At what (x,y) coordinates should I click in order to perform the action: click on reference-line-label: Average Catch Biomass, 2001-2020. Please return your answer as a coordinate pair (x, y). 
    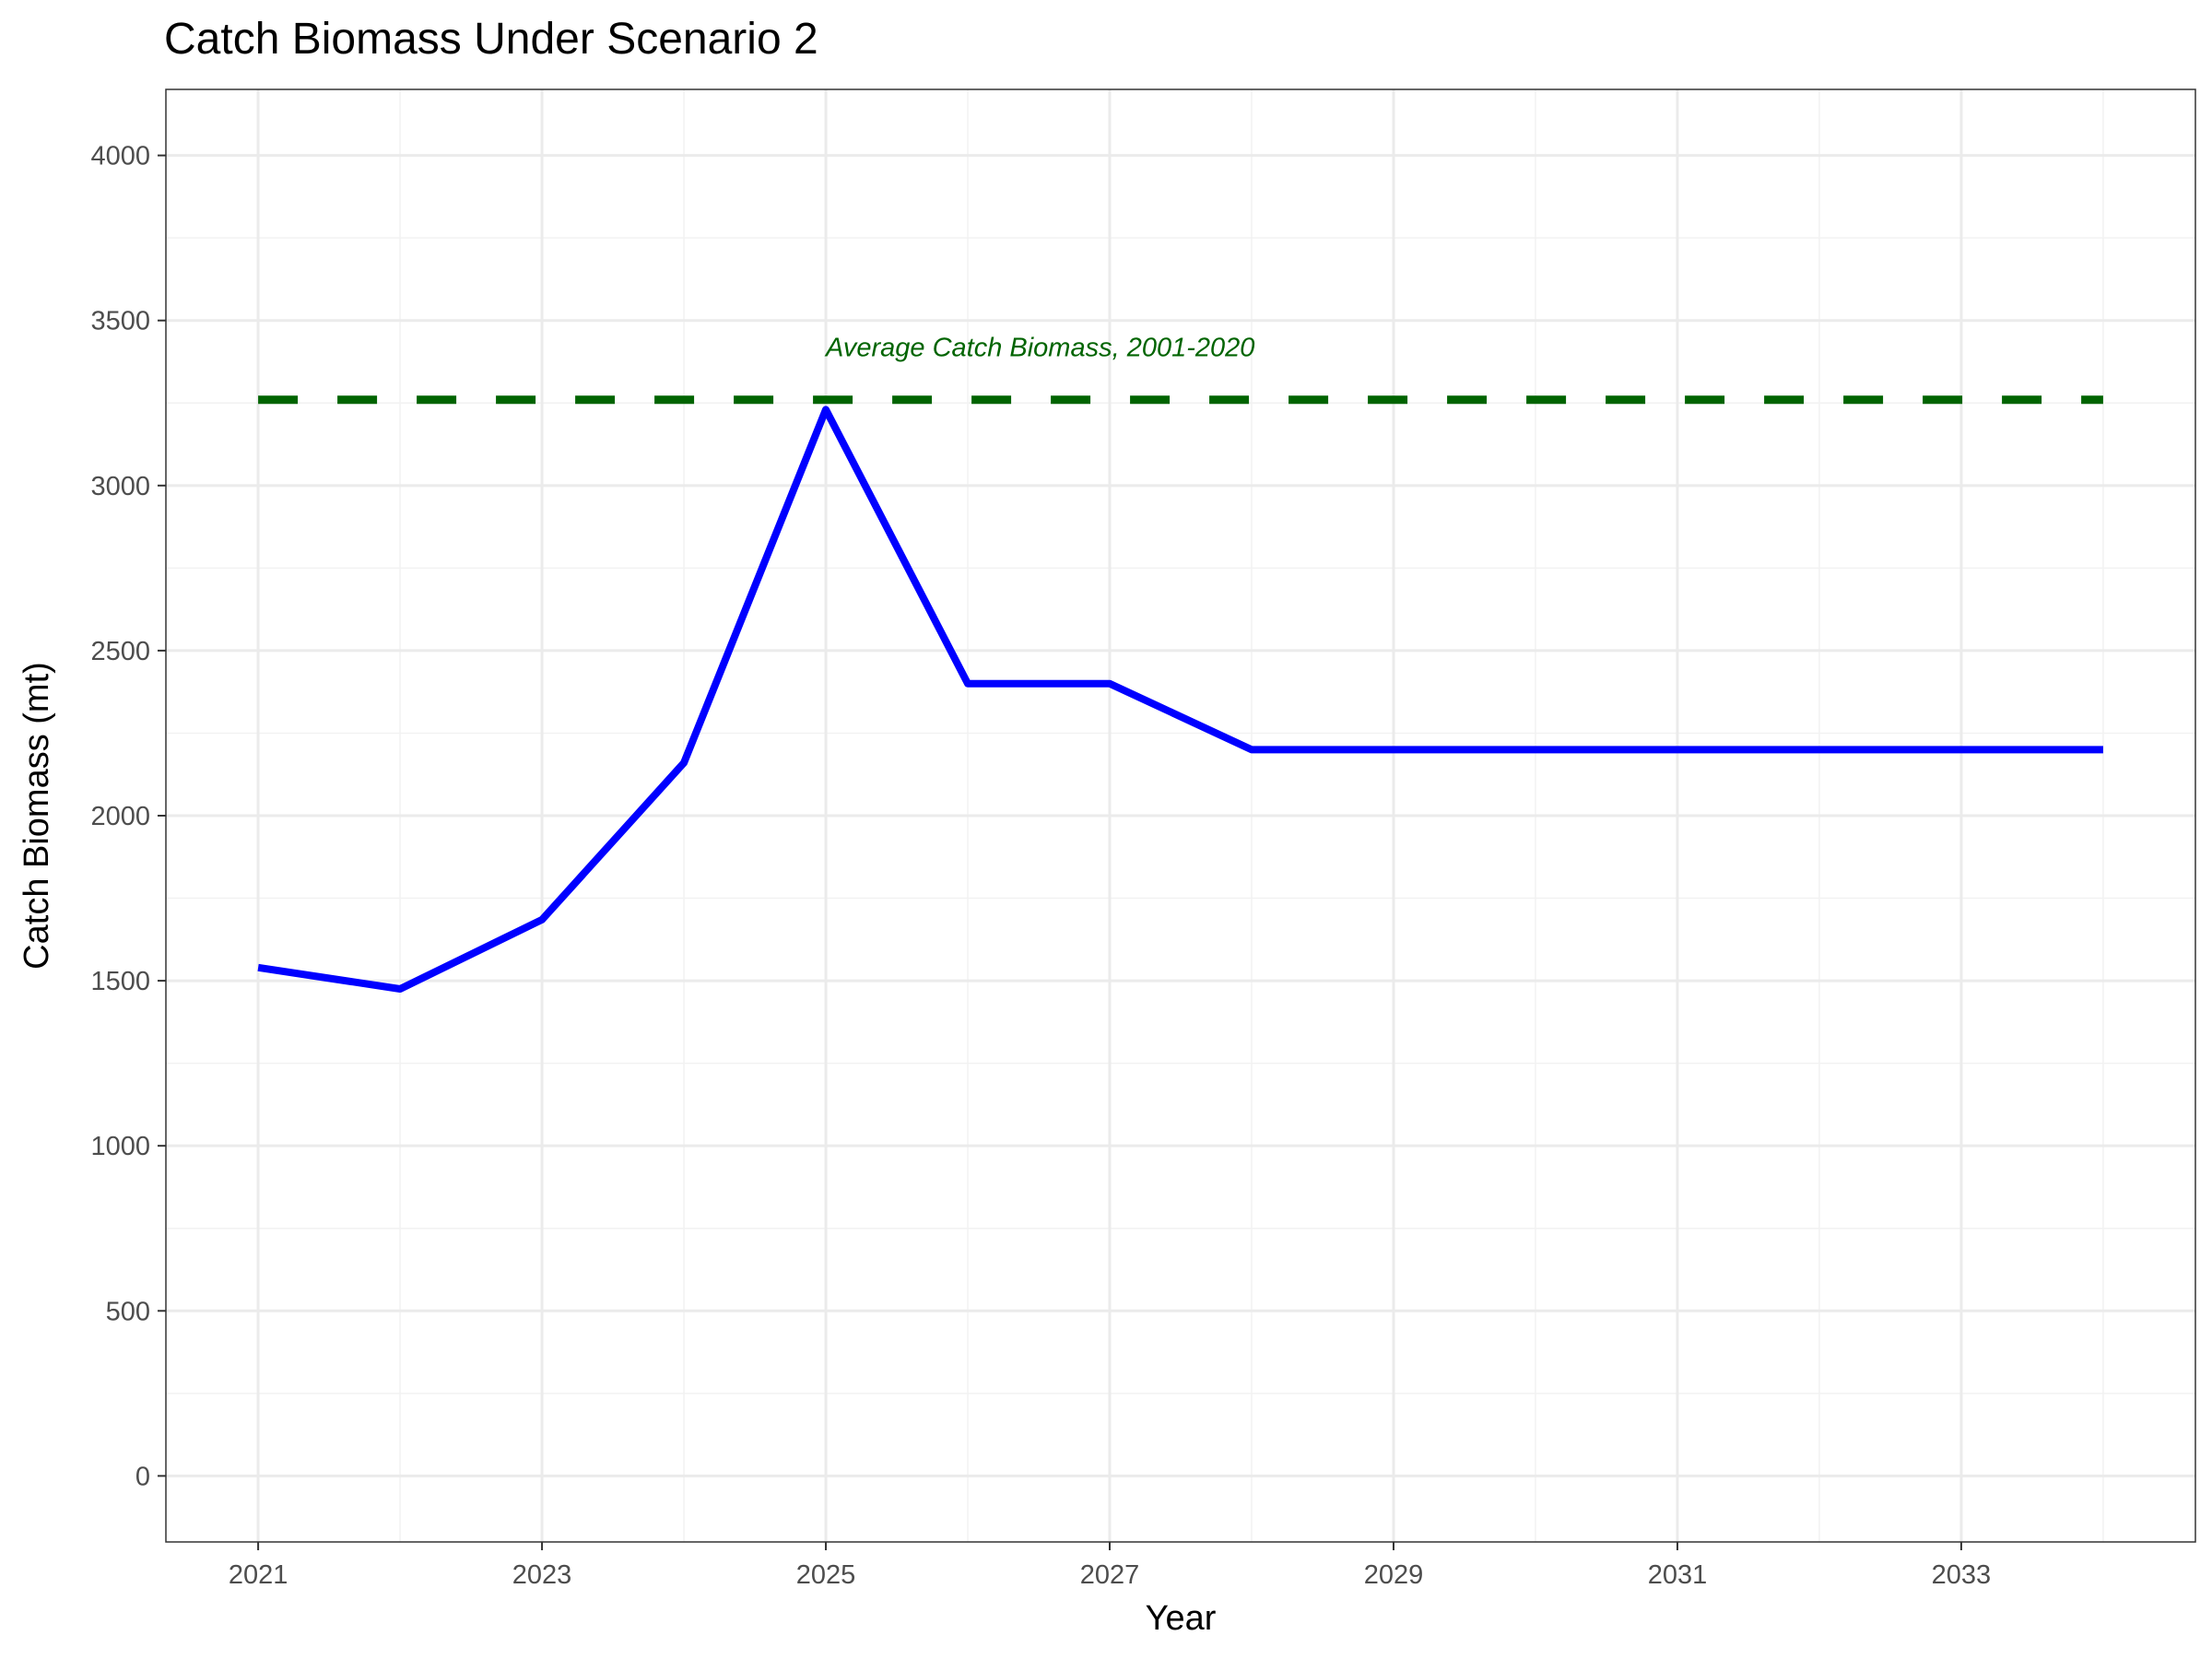
    Looking at the image, I should click on (1039, 348).